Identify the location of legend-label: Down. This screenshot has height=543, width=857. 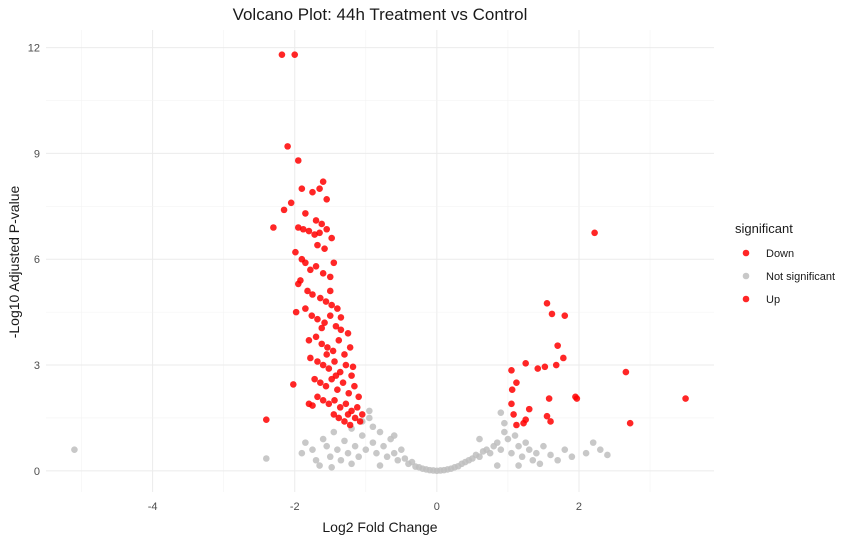
(780, 254).